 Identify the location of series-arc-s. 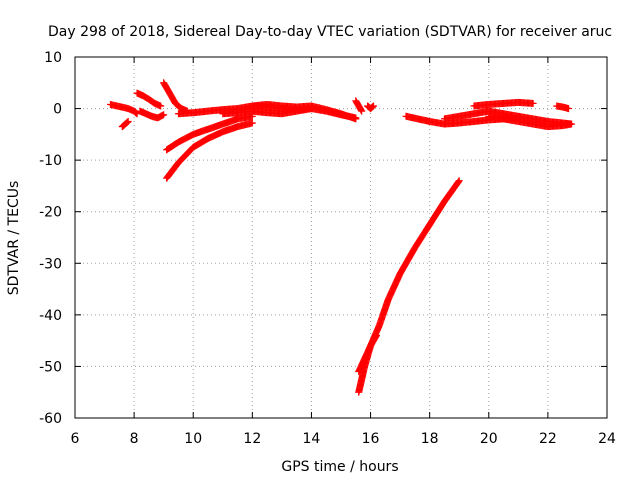
(563, 107).